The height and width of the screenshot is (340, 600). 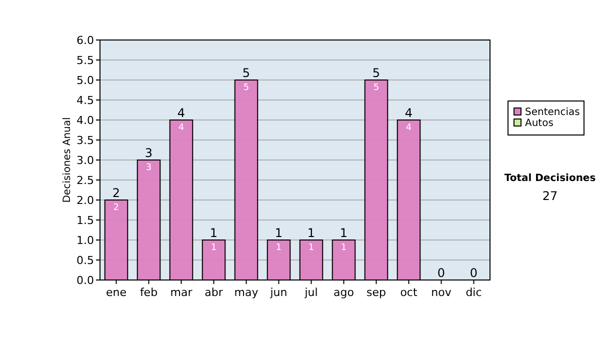 What do you see at coordinates (149, 168) in the screenshot?
I see `data-label: 3` at bounding box center [149, 168].